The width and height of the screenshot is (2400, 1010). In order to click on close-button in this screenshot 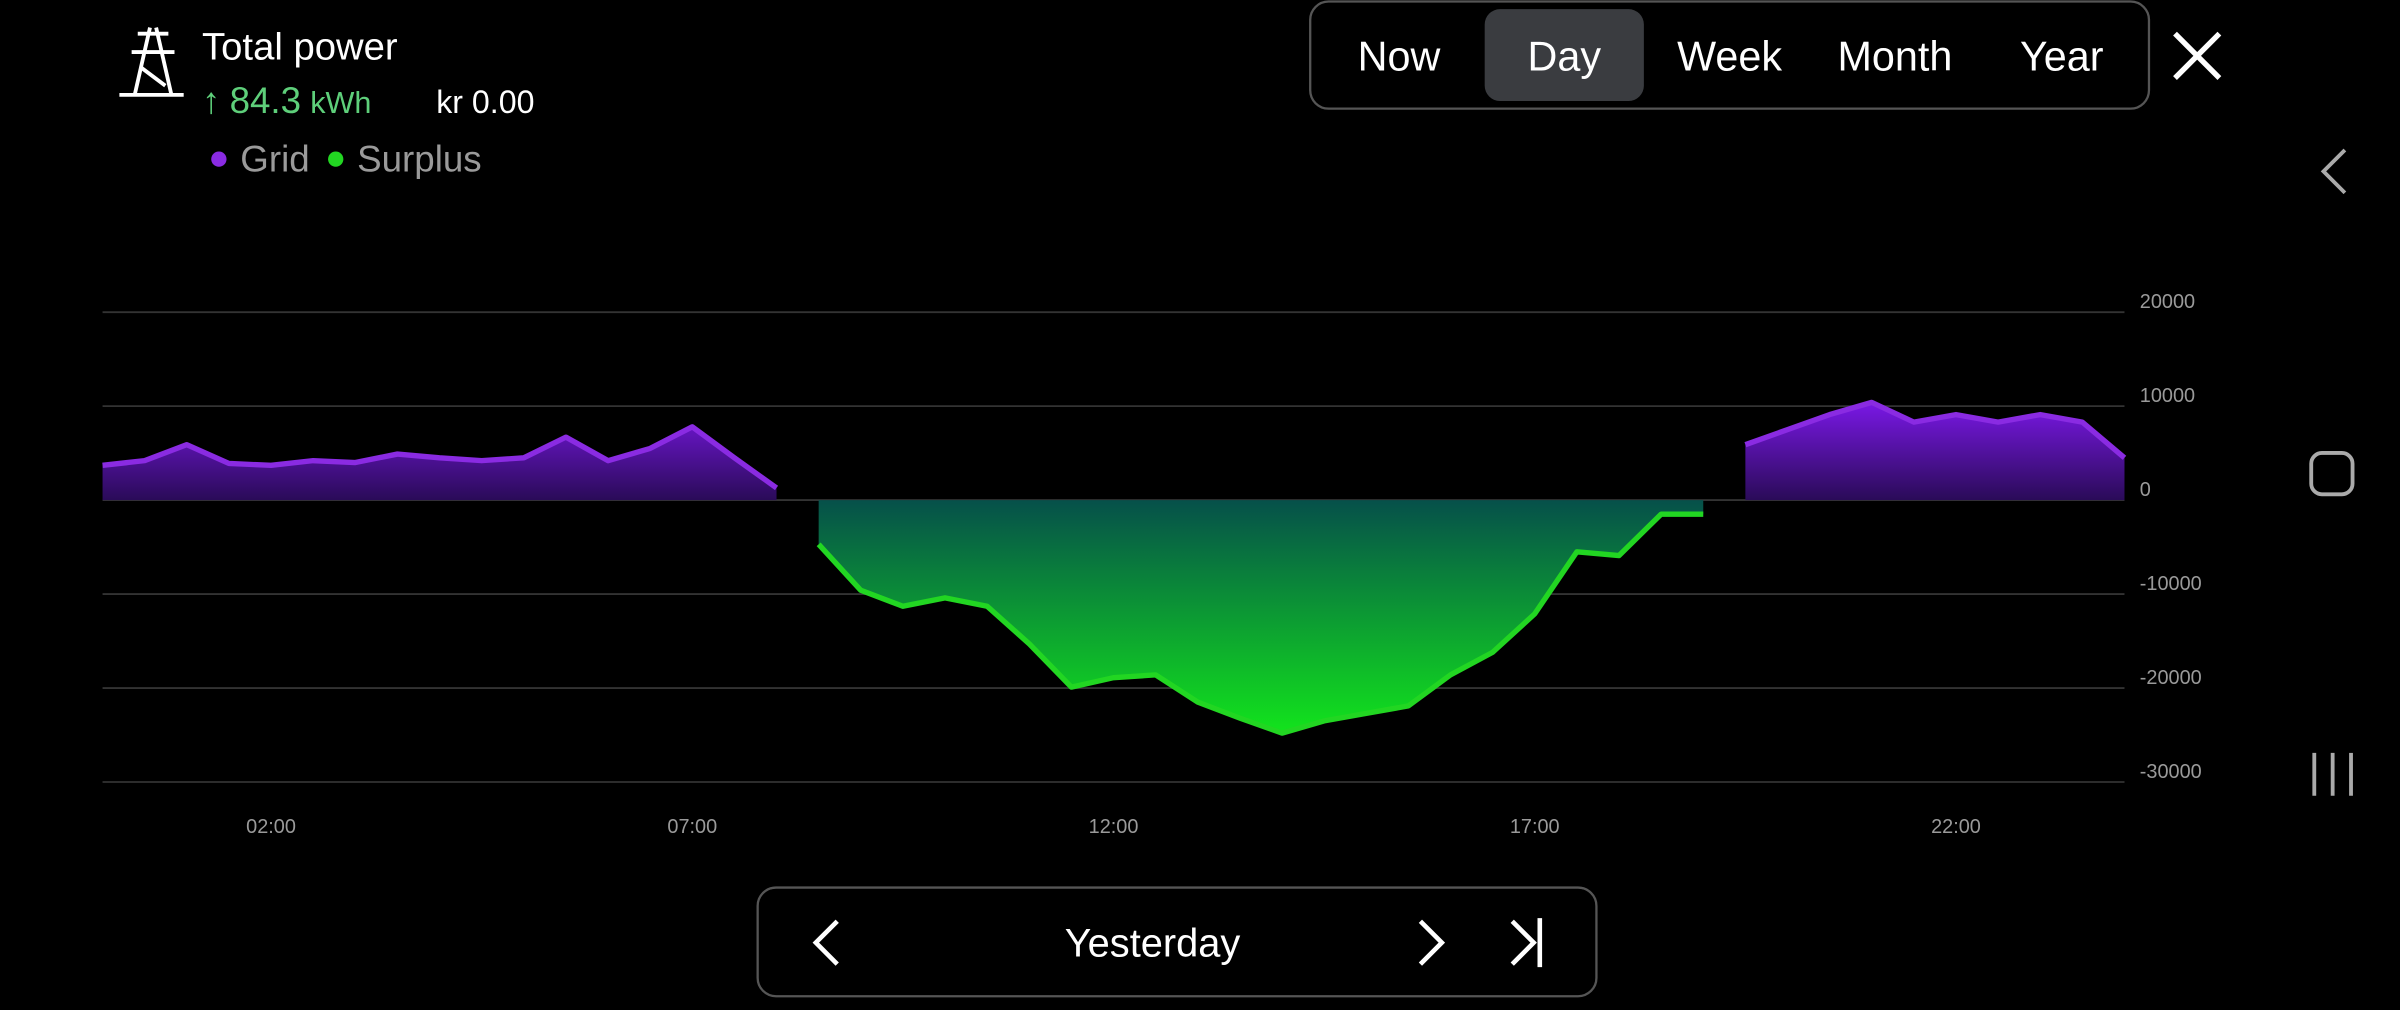, I will do `click(2197, 55)`.